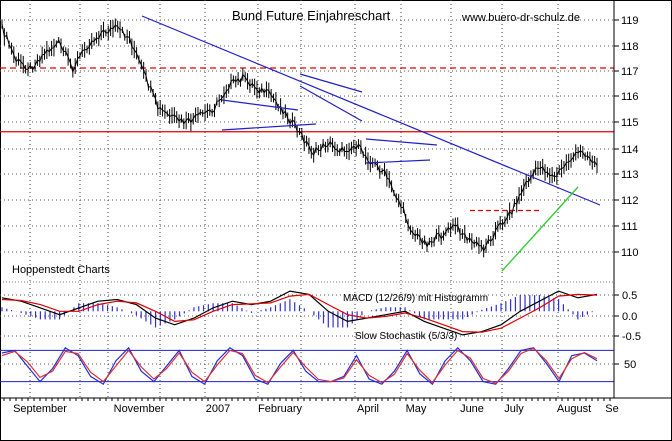  Describe the element at coordinates (629, 317) in the screenshot. I see `macd-tick-label: 0.0` at that location.